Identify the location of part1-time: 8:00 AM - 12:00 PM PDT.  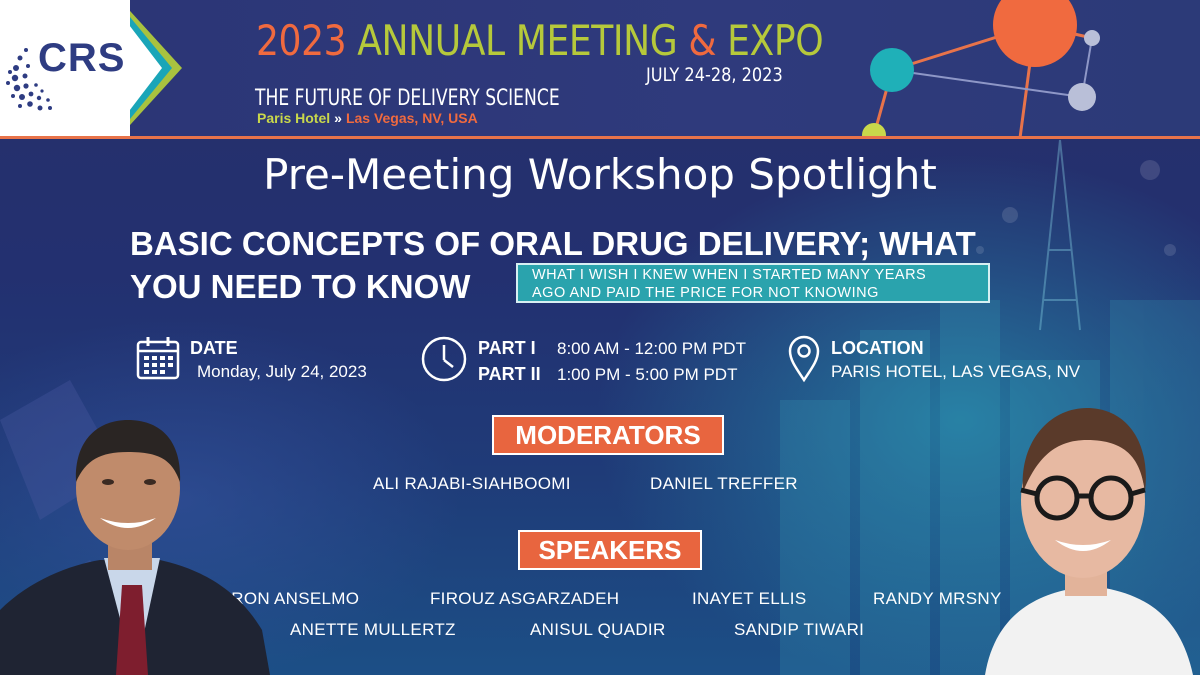
(651, 348).